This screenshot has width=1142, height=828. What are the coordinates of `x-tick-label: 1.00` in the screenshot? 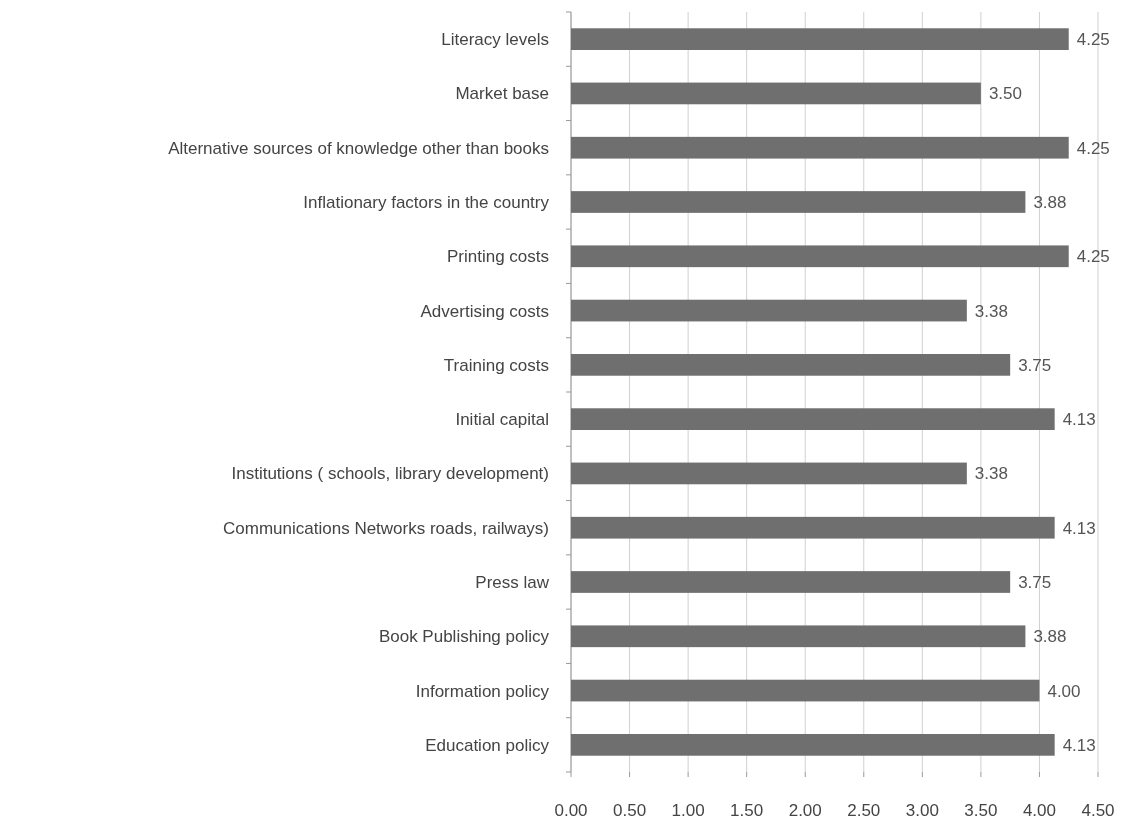 It's located at (688, 810).